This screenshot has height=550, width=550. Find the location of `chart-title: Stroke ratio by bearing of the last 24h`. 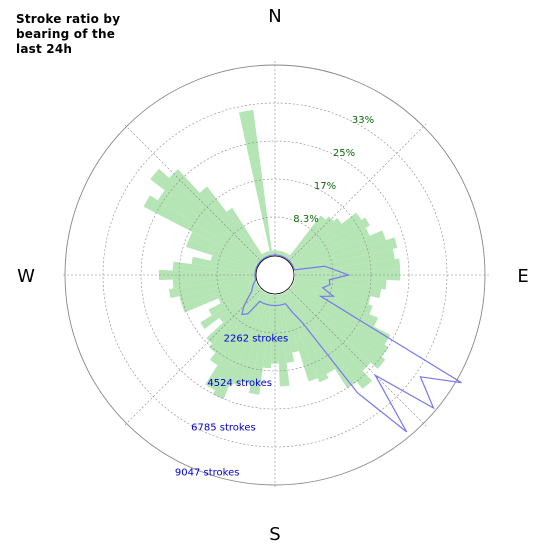

chart-title: Stroke ratio by bearing of the last 24h is located at coordinates (68, 34).